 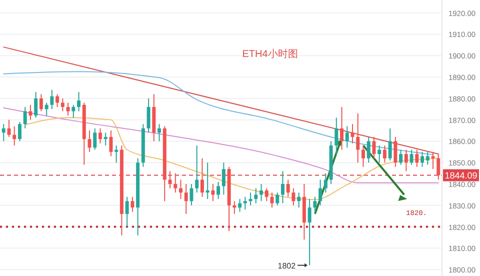 What do you see at coordinates (270, 54) in the screenshot?
I see `text: ETH4小时图` at bounding box center [270, 54].